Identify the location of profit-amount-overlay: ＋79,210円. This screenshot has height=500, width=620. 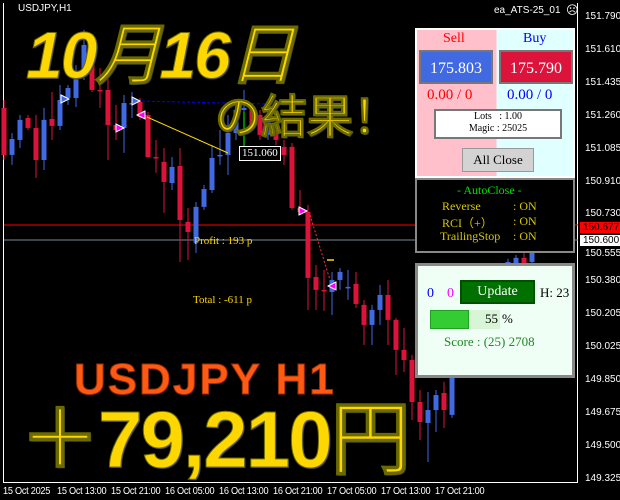
(216, 439).